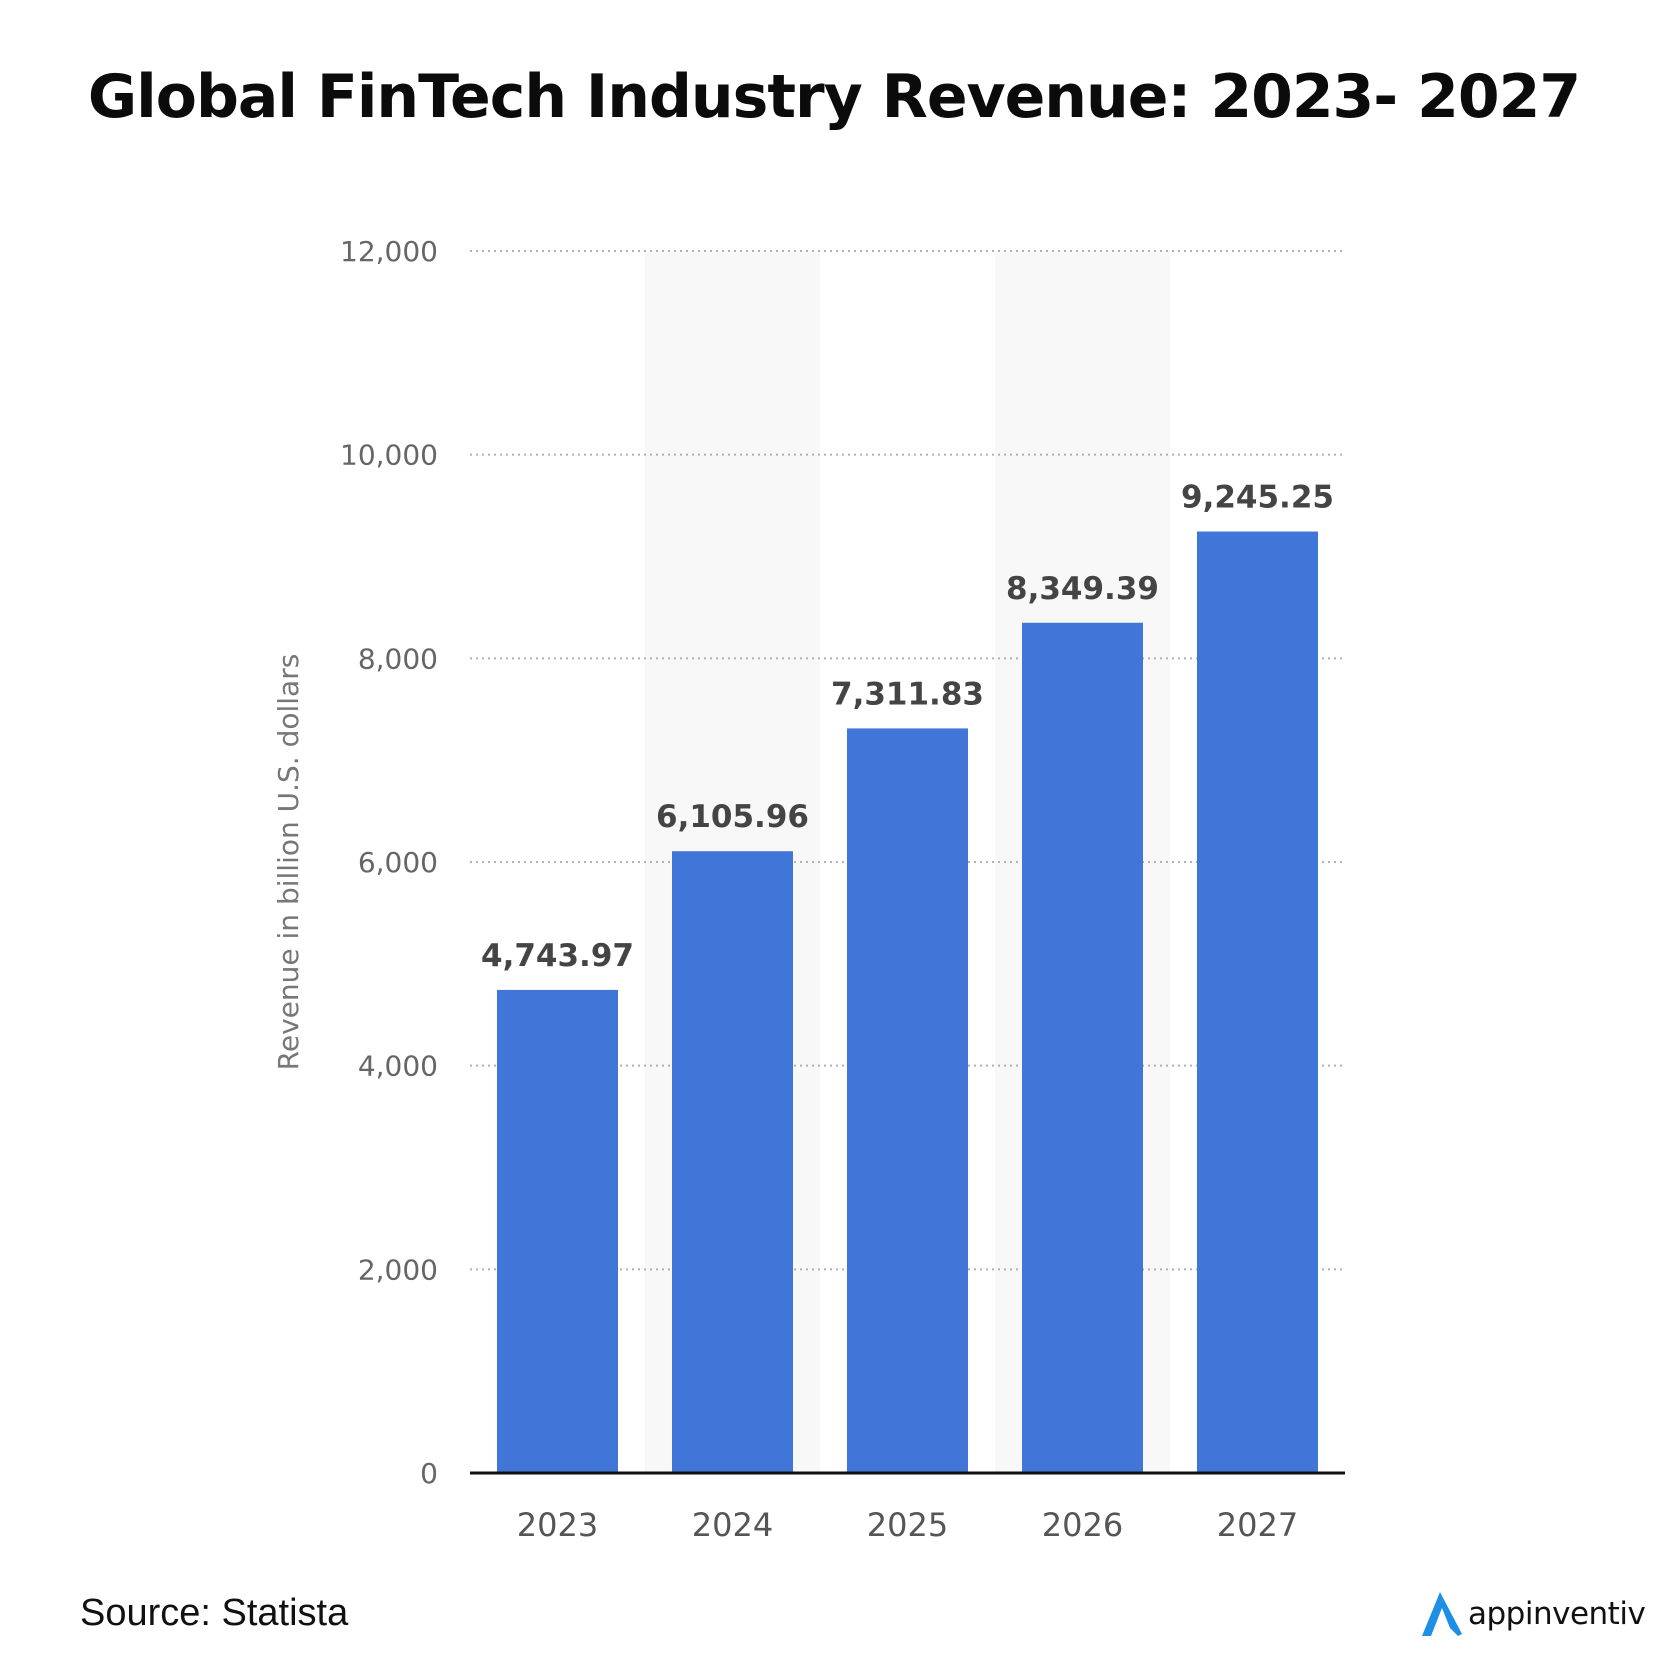 The width and height of the screenshot is (1668, 1660). What do you see at coordinates (389, 455) in the screenshot?
I see `y-tick-label: 10,000` at bounding box center [389, 455].